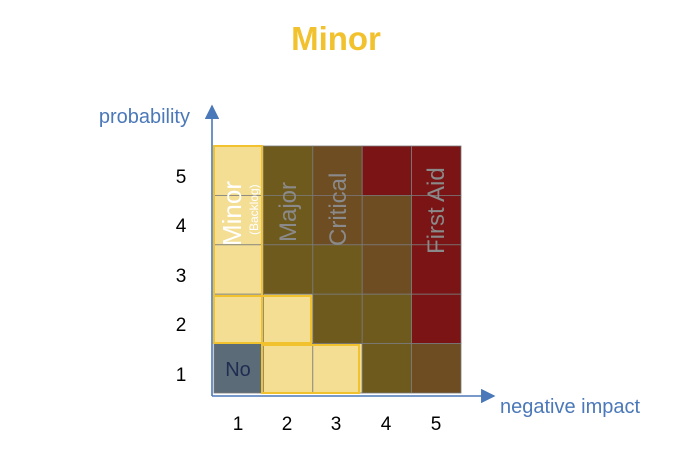  What do you see at coordinates (436, 424) in the screenshot?
I see `x-tick-label: 5` at bounding box center [436, 424].